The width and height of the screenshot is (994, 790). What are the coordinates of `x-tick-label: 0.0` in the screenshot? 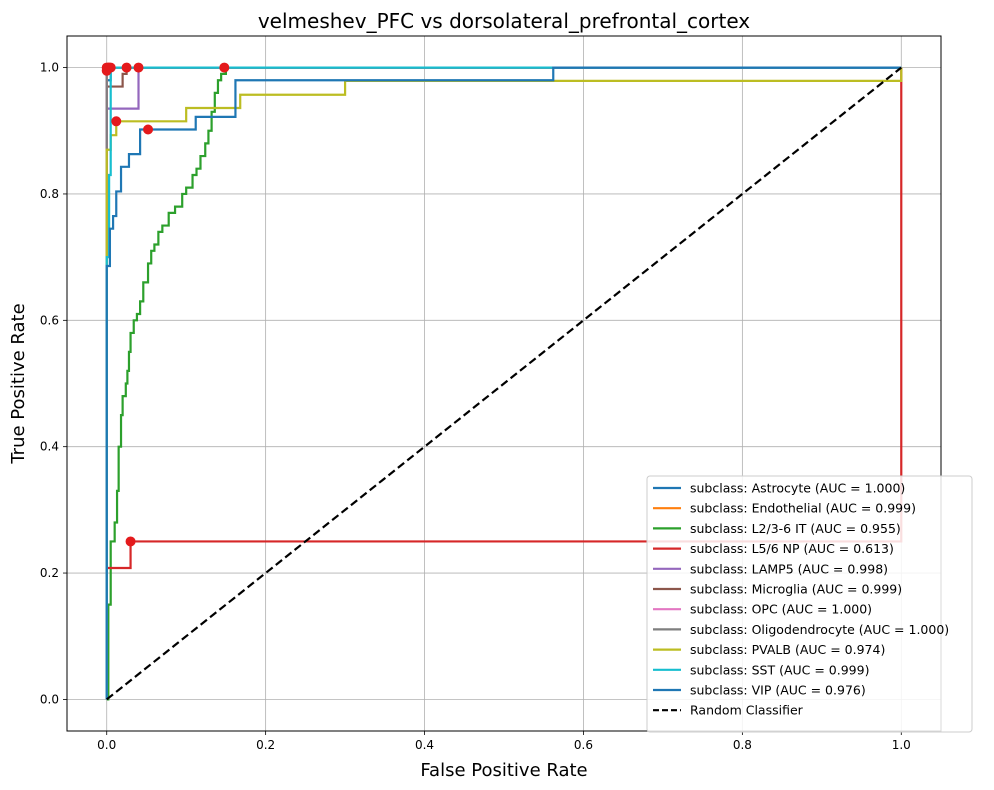 It's located at (106, 745).